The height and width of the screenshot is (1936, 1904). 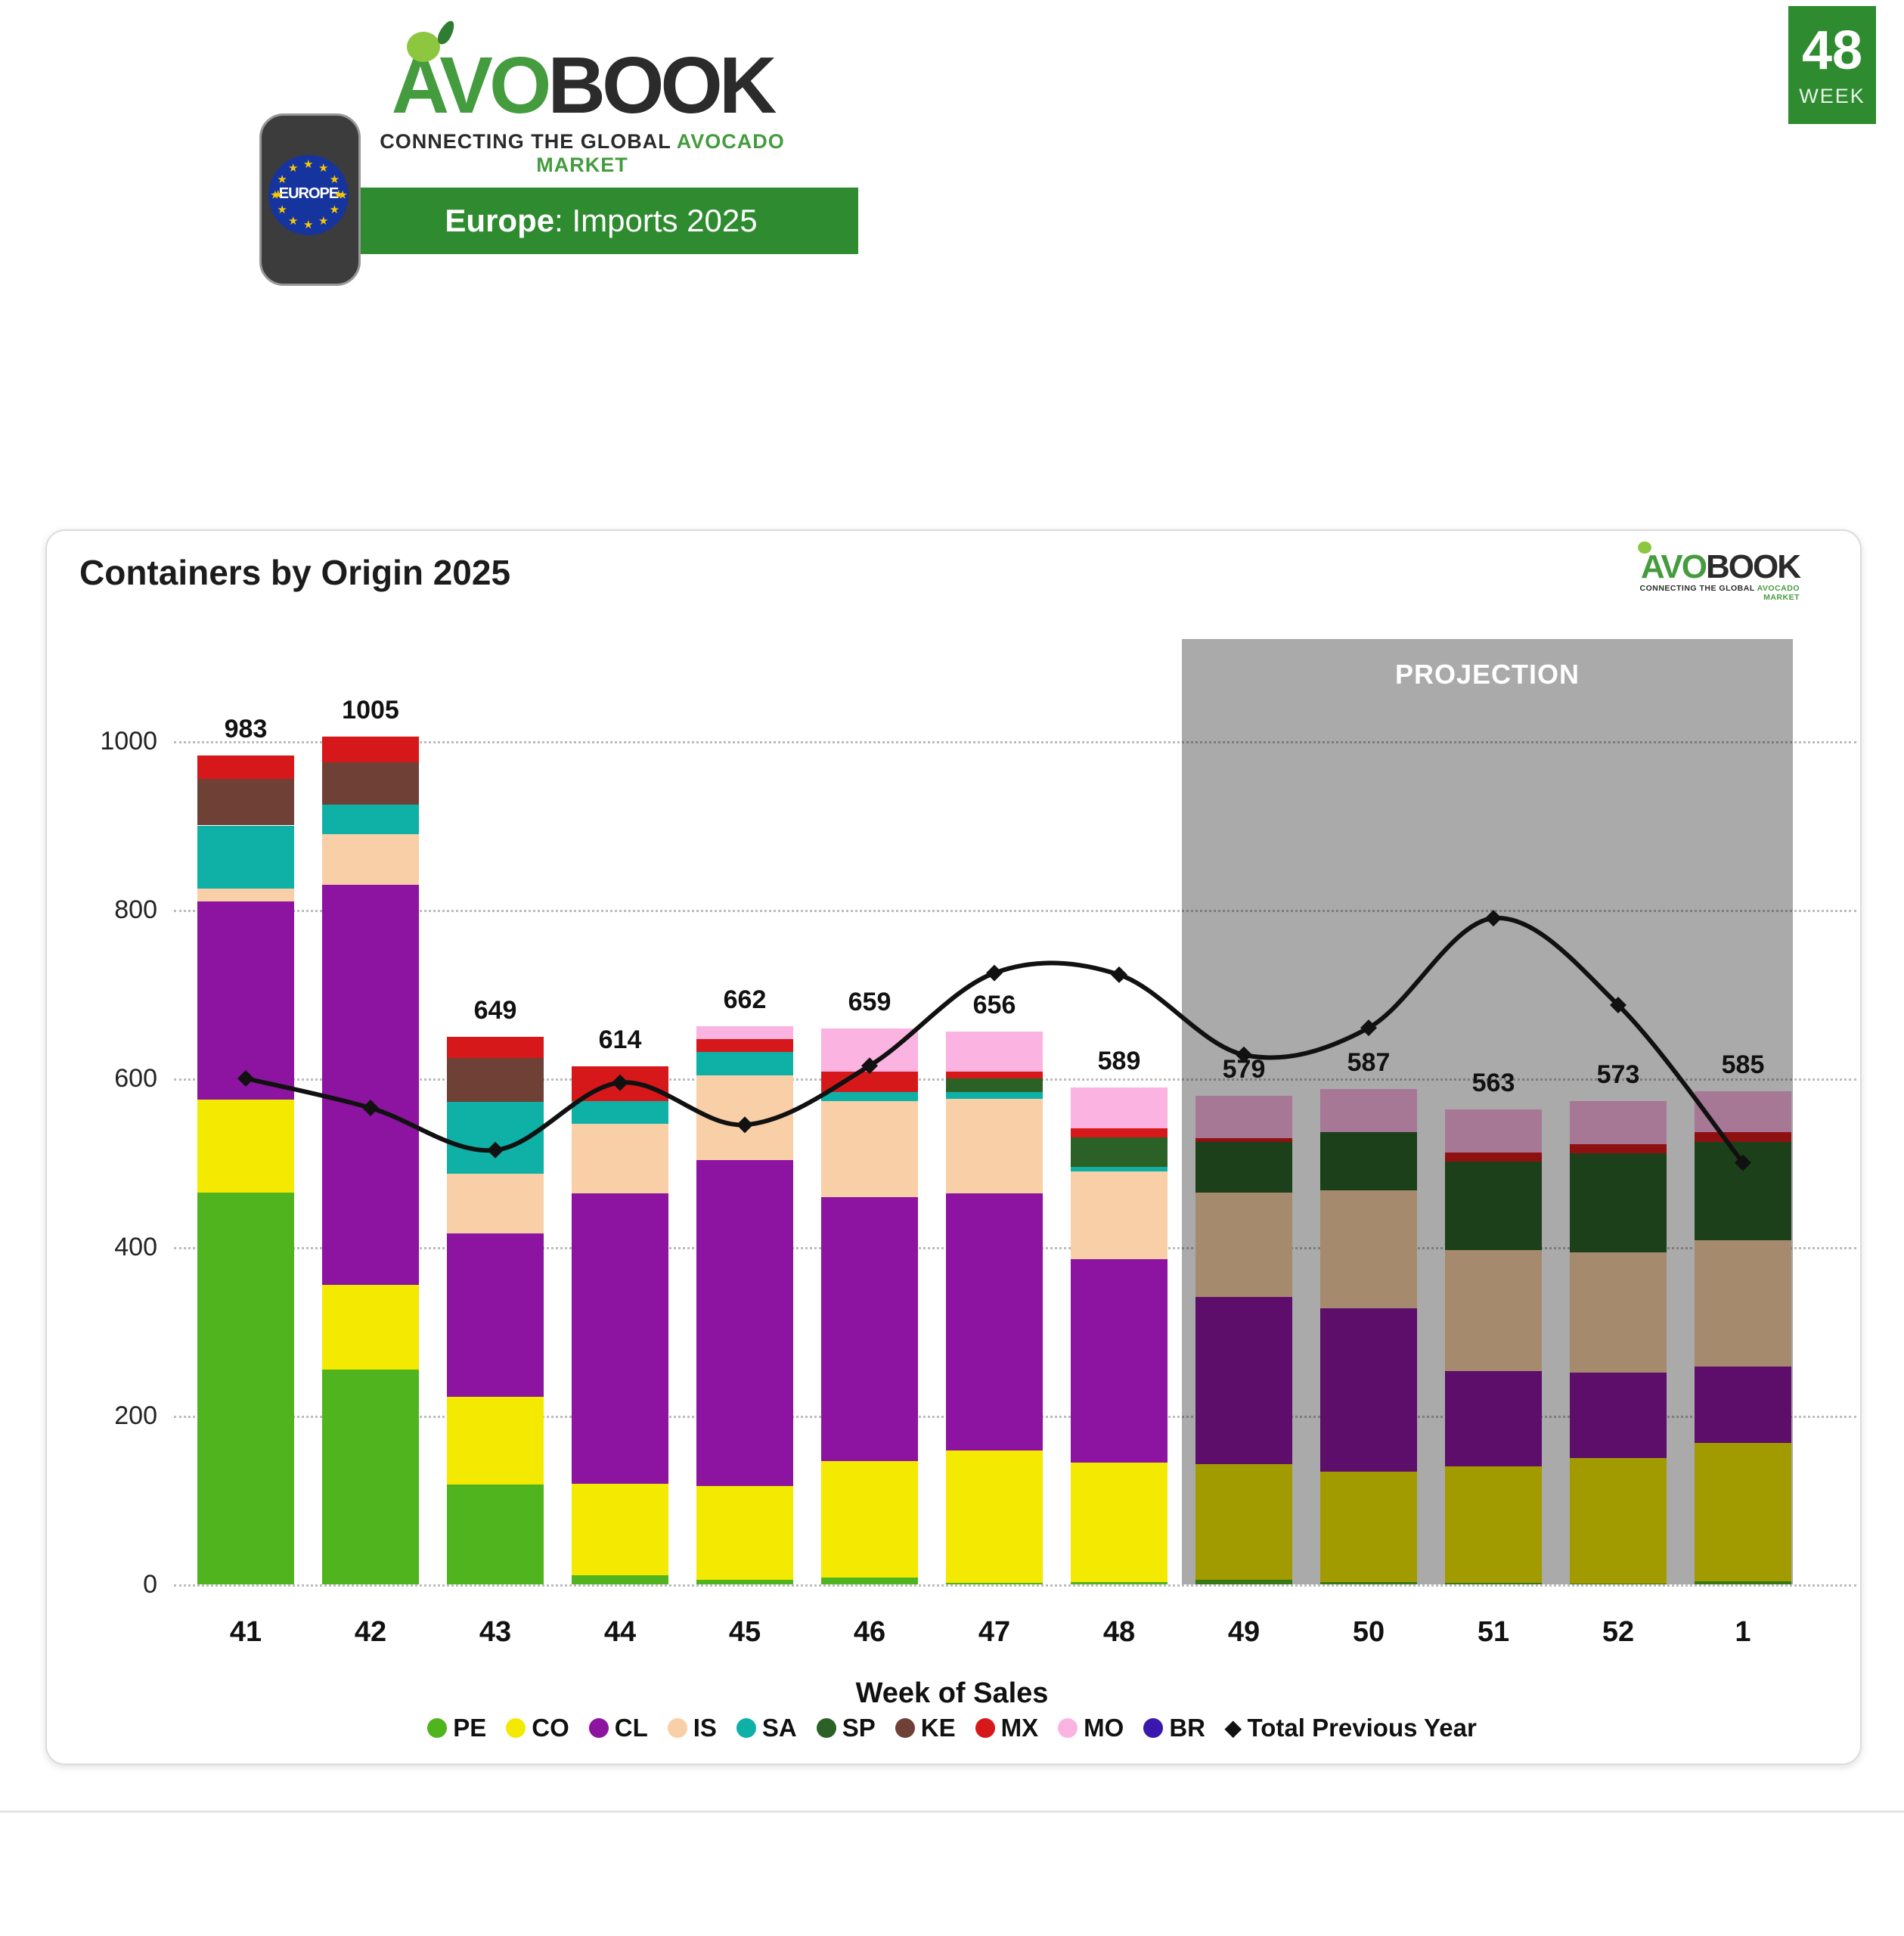 What do you see at coordinates (994, 1004) in the screenshot?
I see `bar-total-label-47: 656` at bounding box center [994, 1004].